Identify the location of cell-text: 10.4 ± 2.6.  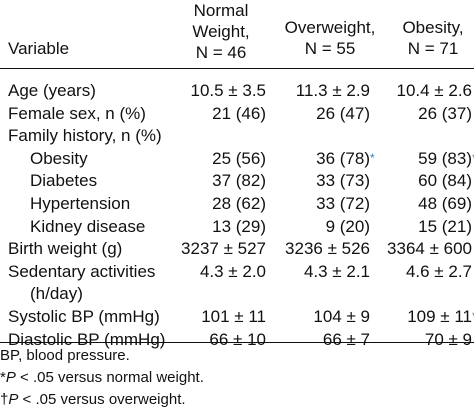
(434, 90).